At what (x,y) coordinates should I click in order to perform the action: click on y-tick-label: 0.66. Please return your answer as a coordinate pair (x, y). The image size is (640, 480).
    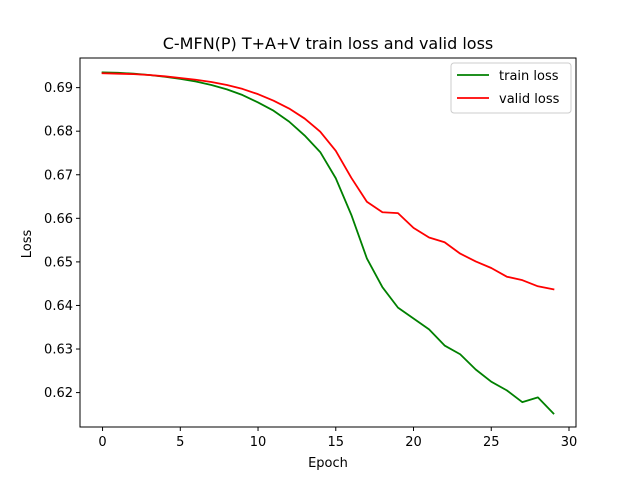
    Looking at the image, I should click on (58, 219).